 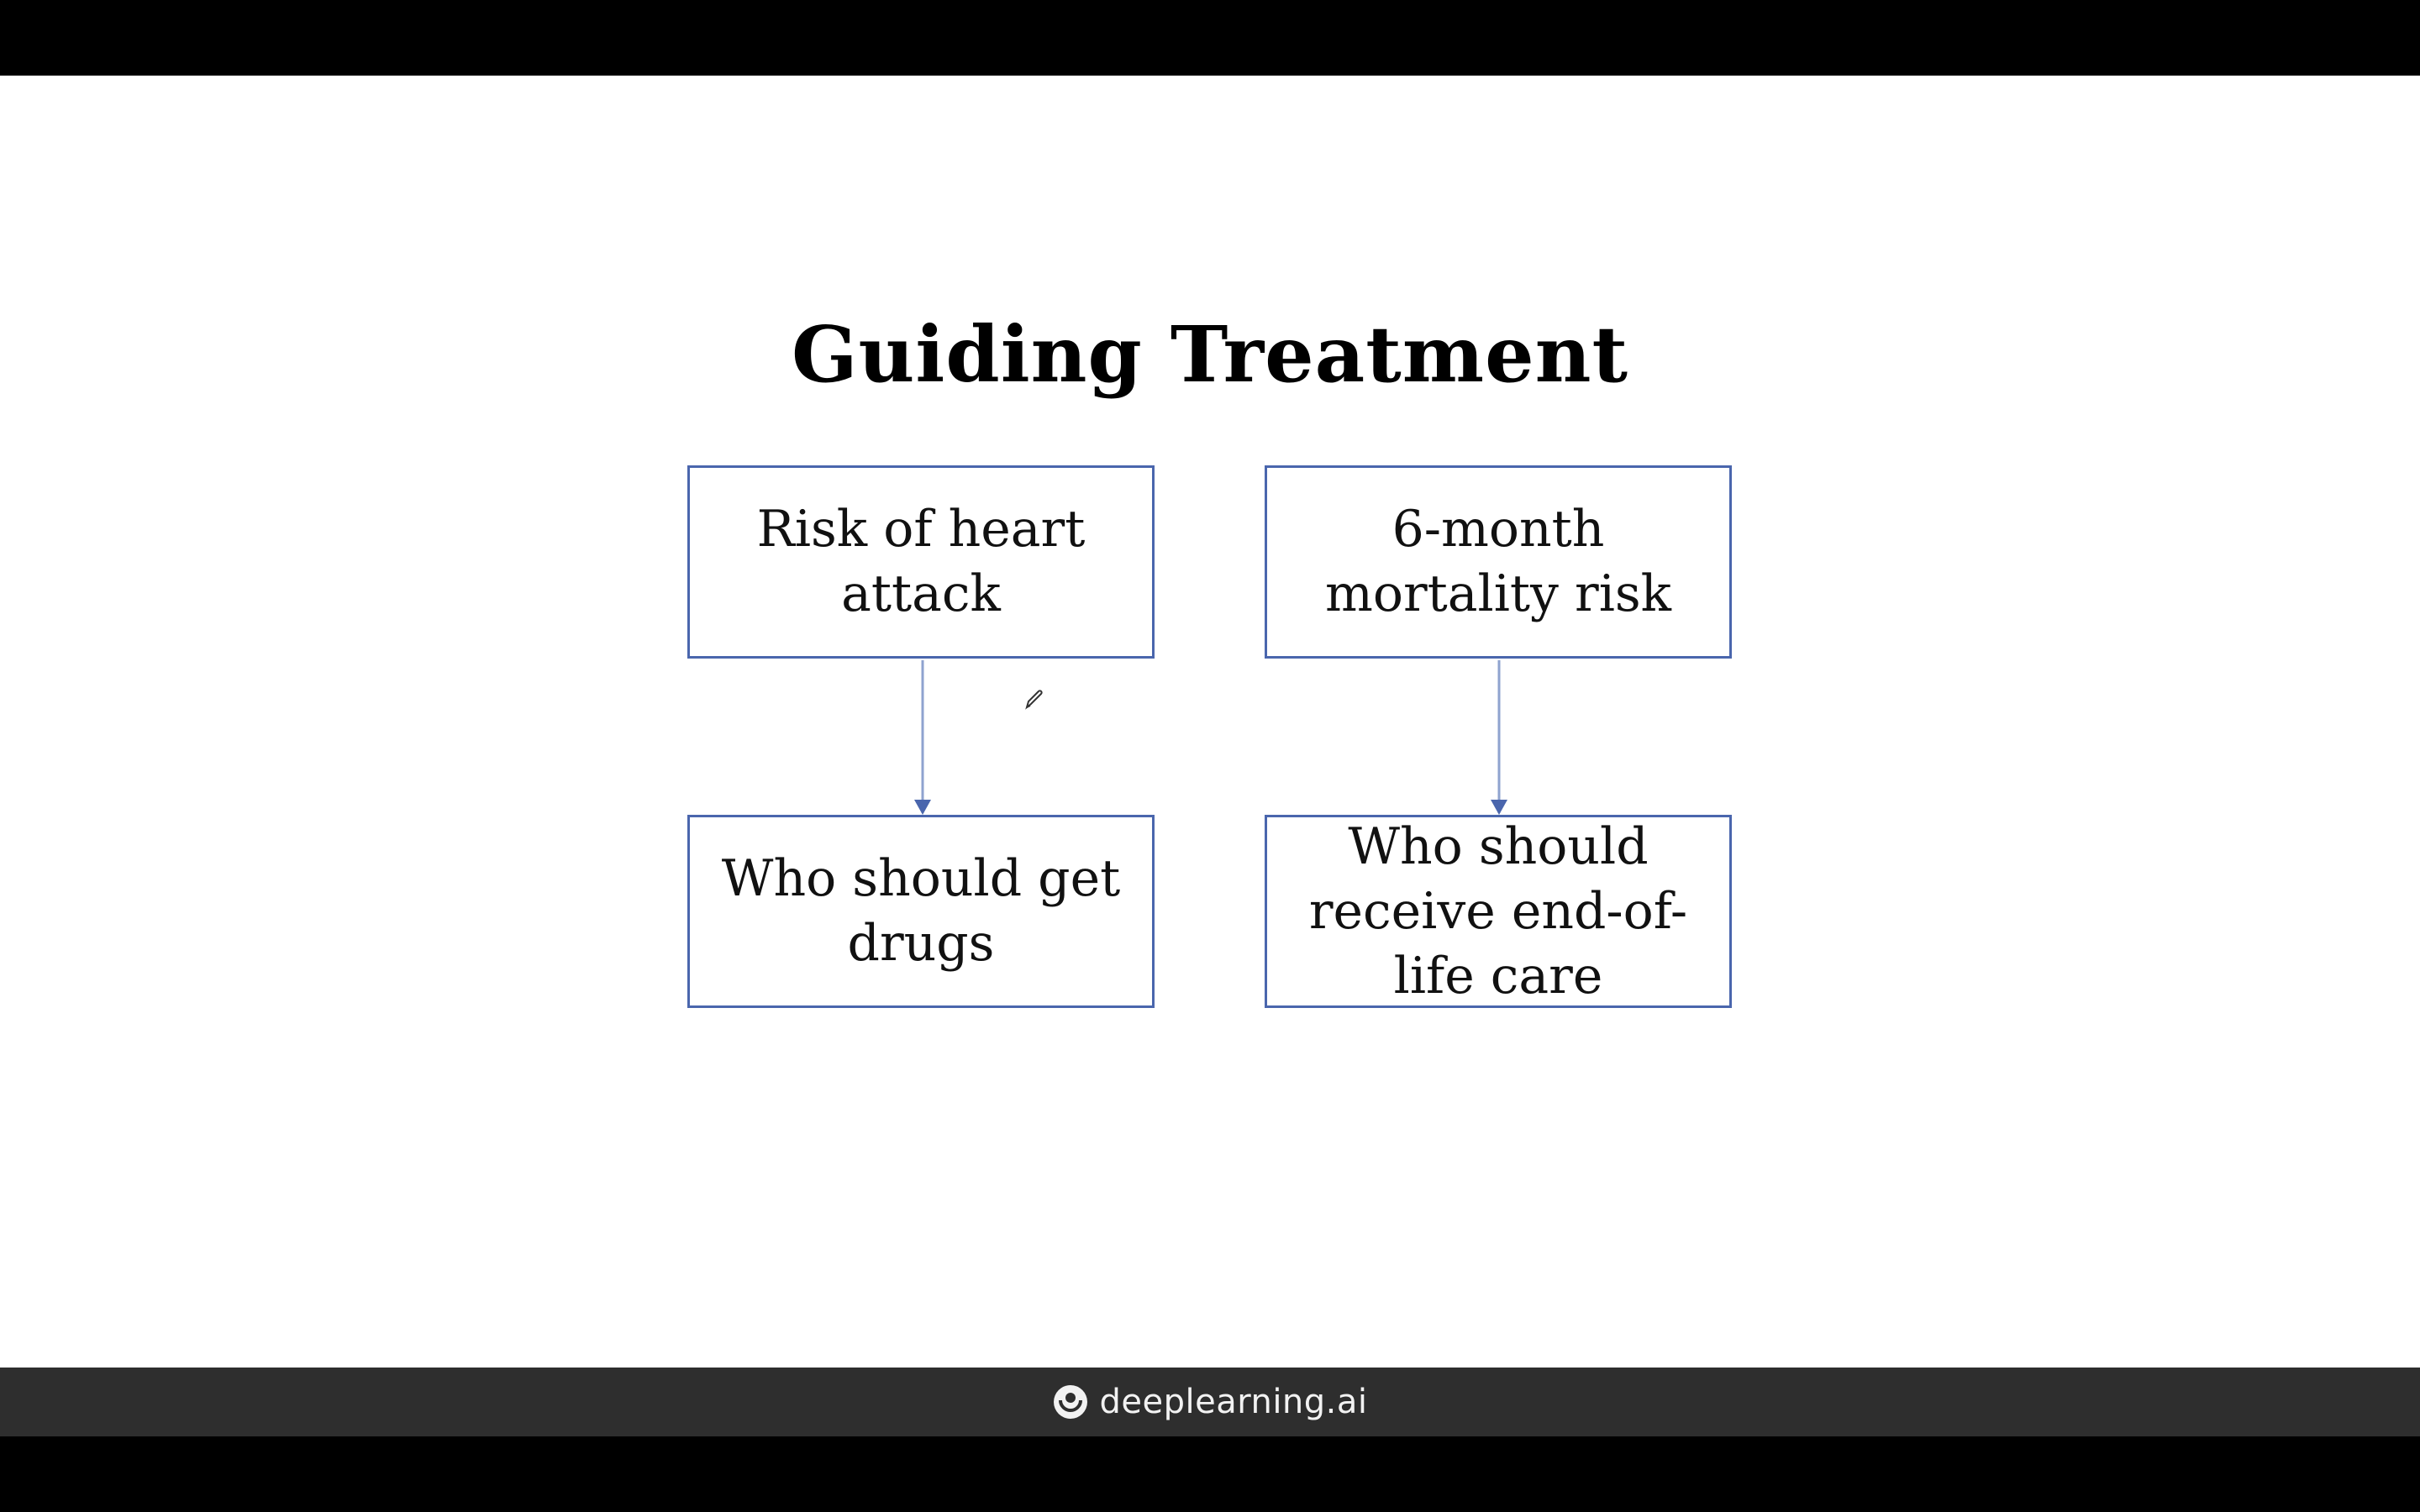 I want to click on node-who-should-get-drugs: Who should get drugs, so click(x=921, y=911).